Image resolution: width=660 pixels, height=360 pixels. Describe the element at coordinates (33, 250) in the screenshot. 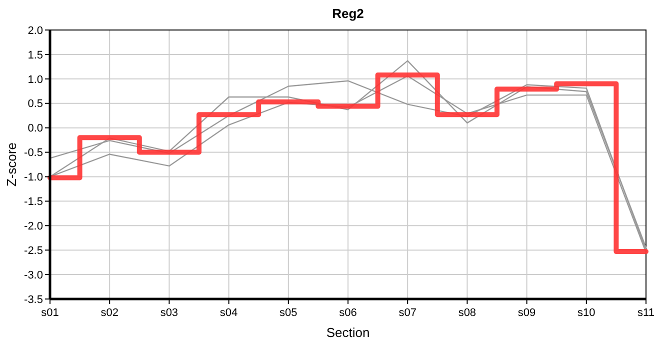

I see `y-tick-label: -2.5` at that location.